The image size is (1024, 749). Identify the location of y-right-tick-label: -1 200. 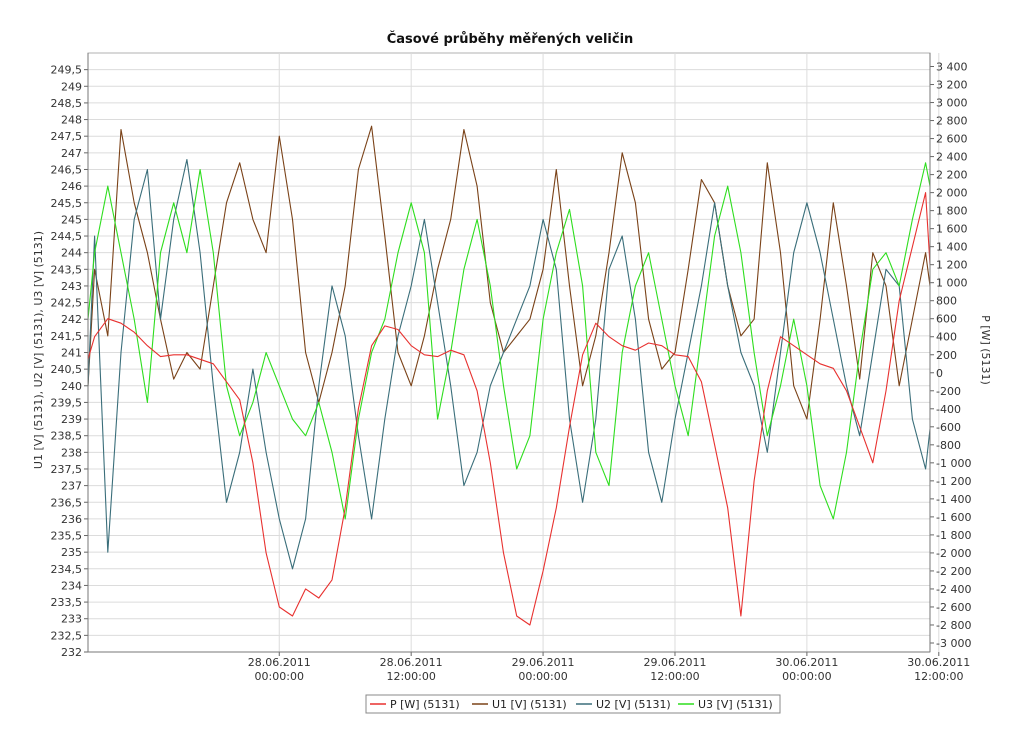
(953, 481).